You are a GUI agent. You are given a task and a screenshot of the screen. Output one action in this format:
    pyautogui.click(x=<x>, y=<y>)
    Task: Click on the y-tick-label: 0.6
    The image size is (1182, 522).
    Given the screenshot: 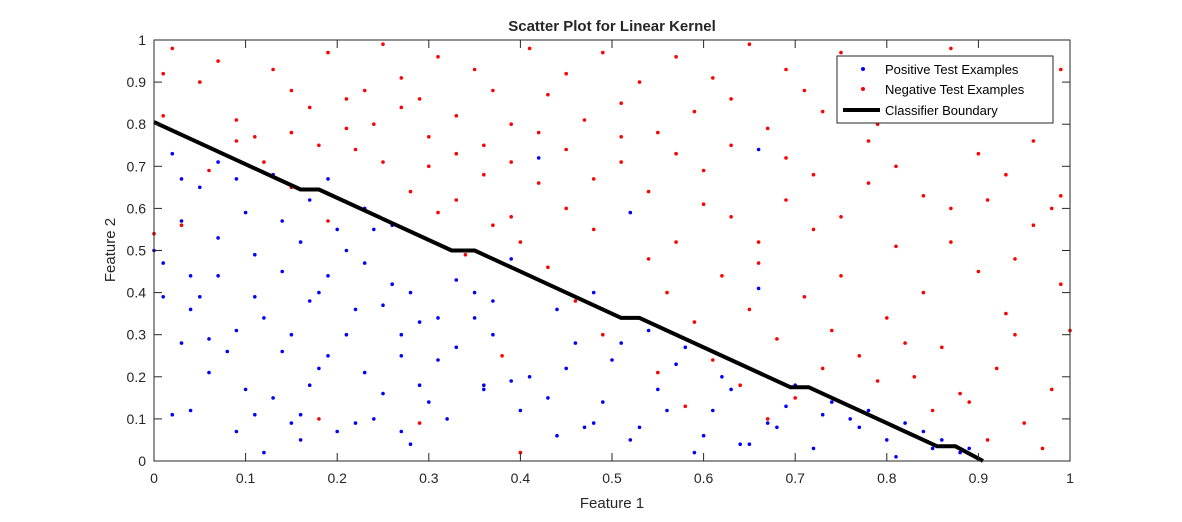 What is the action you would take?
    pyautogui.click(x=137, y=208)
    